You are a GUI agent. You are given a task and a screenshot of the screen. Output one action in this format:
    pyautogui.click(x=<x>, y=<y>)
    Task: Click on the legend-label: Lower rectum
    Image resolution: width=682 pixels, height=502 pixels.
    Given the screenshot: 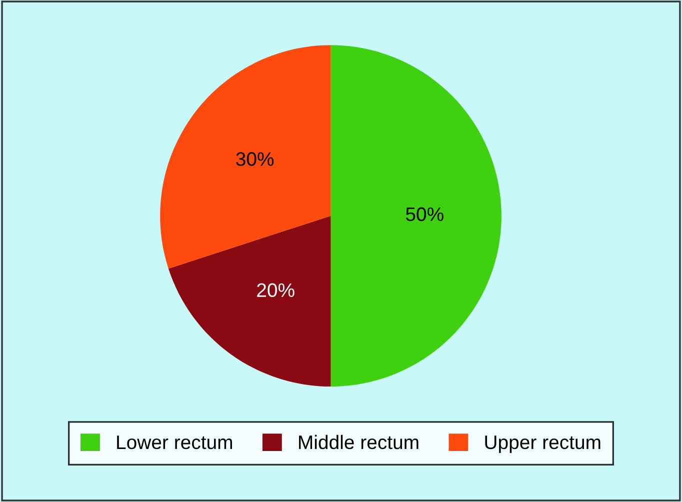 What is the action you would take?
    pyautogui.click(x=174, y=443)
    